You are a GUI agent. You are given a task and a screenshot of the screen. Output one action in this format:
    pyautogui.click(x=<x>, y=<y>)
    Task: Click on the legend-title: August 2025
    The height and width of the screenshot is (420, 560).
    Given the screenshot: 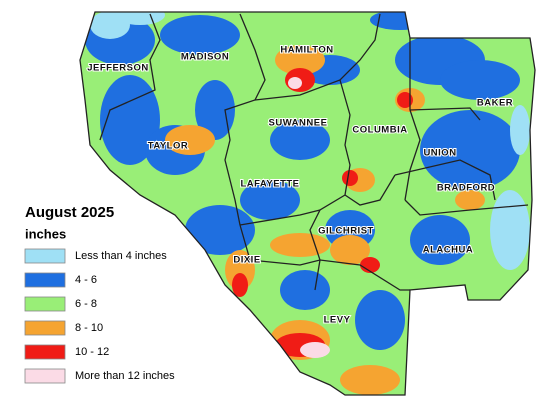 What is the action you would take?
    pyautogui.click(x=69, y=212)
    